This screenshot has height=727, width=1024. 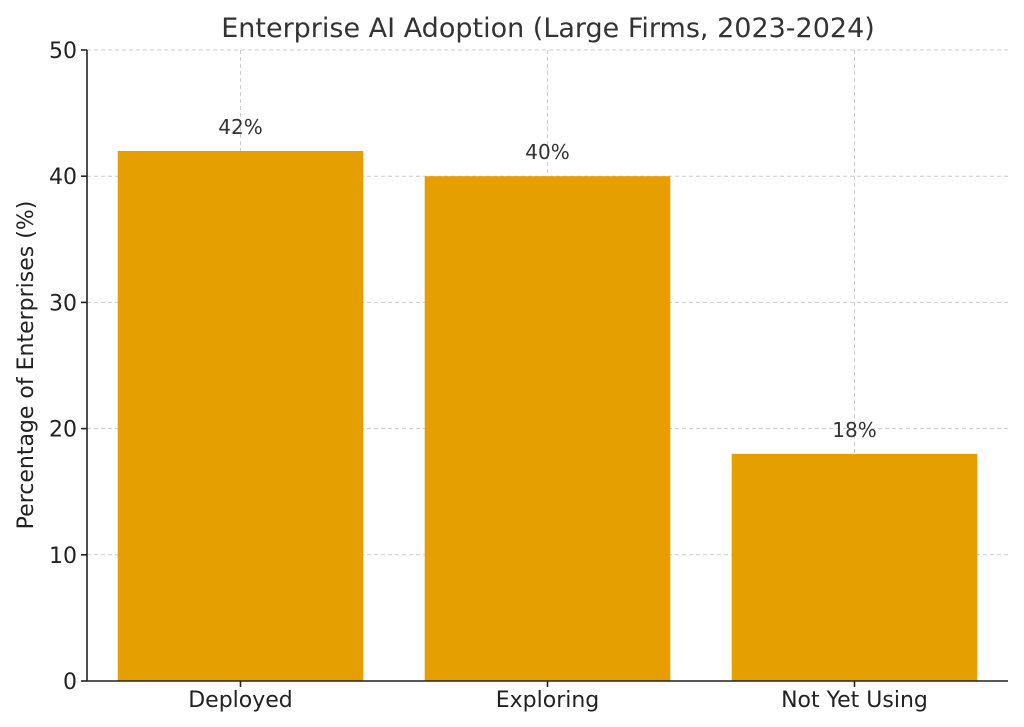 What do you see at coordinates (70, 682) in the screenshot?
I see `y-tick-label: 0` at bounding box center [70, 682].